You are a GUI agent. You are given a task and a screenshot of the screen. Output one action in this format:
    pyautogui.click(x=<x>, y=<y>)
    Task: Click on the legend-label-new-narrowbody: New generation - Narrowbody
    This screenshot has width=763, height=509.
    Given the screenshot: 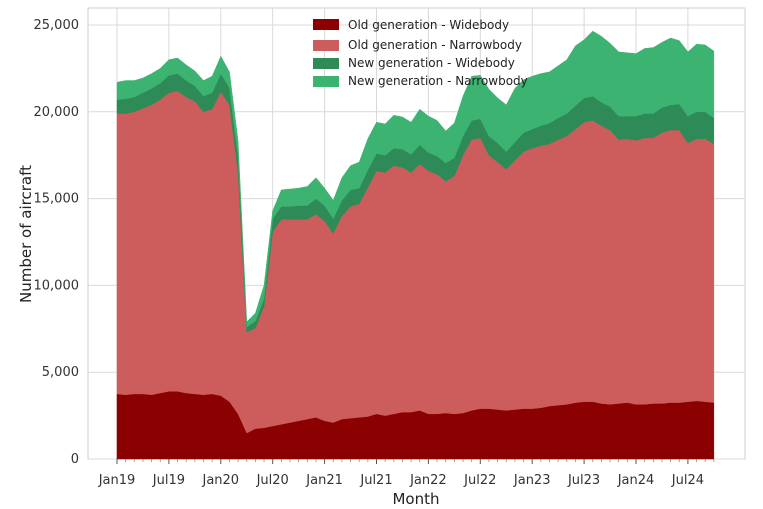 What is the action you would take?
    pyautogui.click(x=438, y=81)
    